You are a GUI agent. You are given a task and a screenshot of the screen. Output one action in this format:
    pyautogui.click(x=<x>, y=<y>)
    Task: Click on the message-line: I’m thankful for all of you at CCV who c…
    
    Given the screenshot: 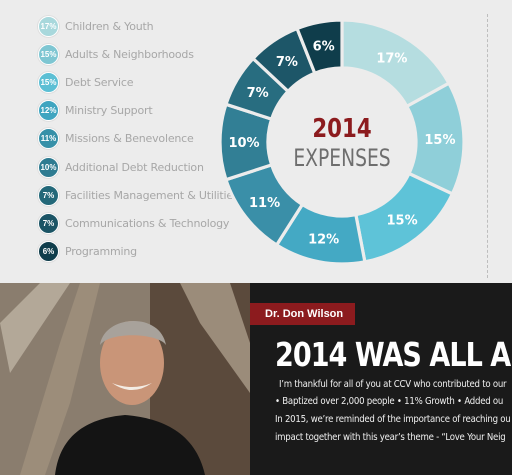 What is the action you would take?
    pyautogui.click(x=393, y=384)
    